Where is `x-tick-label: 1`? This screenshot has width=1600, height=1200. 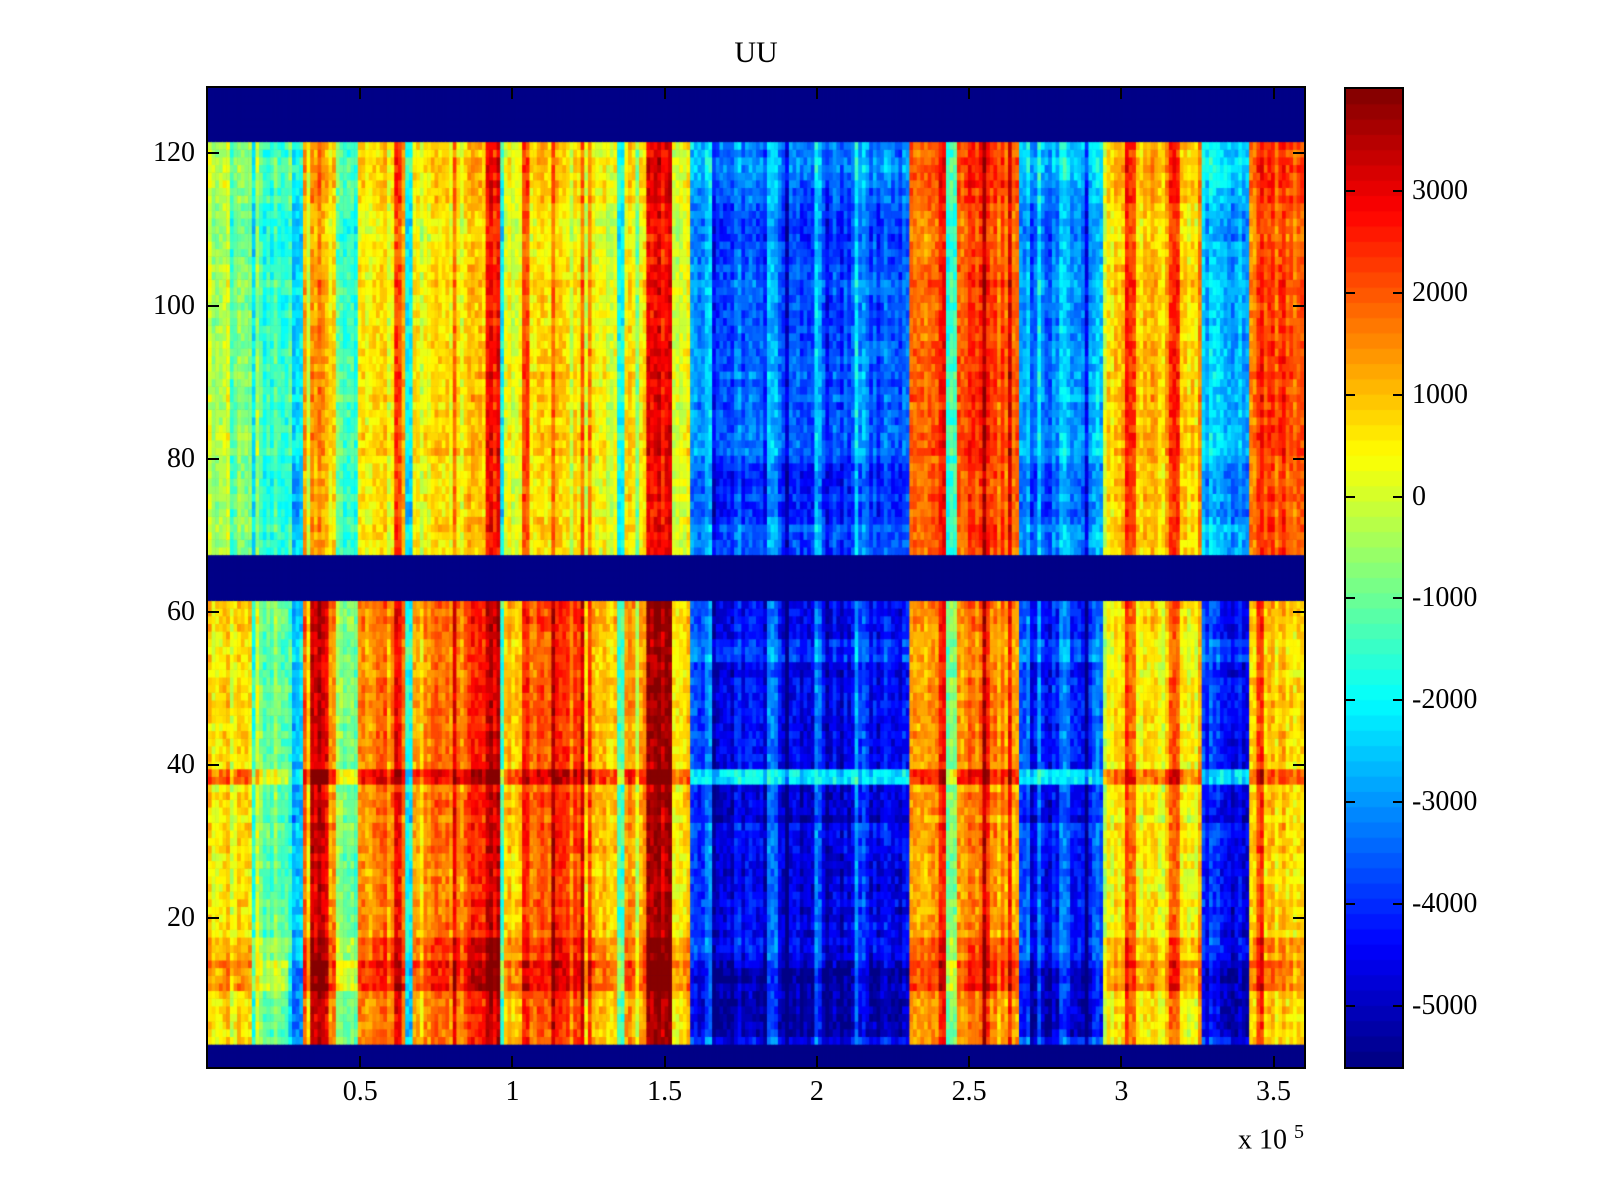
x-tick-label: 1 is located at coordinates (512, 1091).